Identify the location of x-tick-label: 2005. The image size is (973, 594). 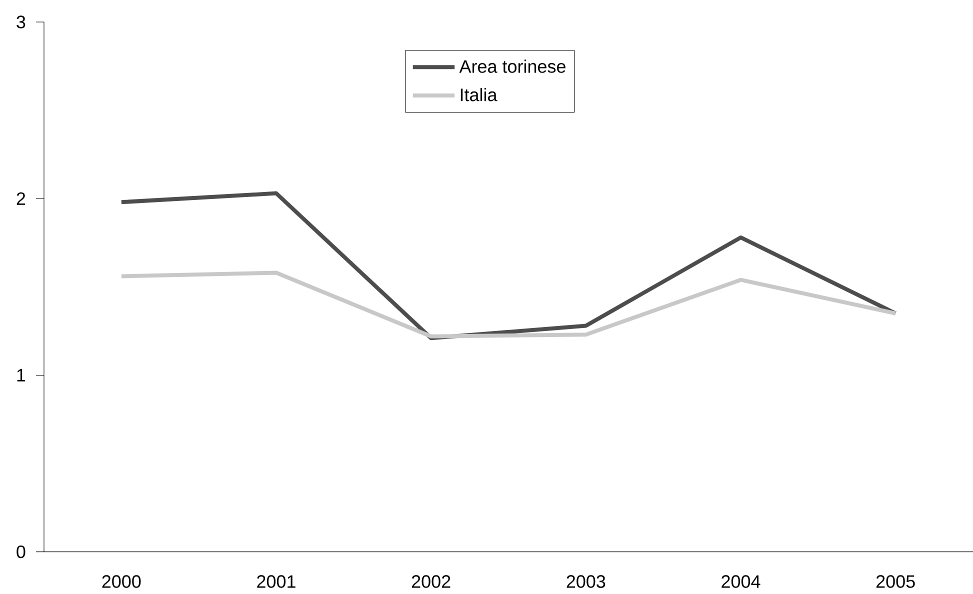
(895, 581).